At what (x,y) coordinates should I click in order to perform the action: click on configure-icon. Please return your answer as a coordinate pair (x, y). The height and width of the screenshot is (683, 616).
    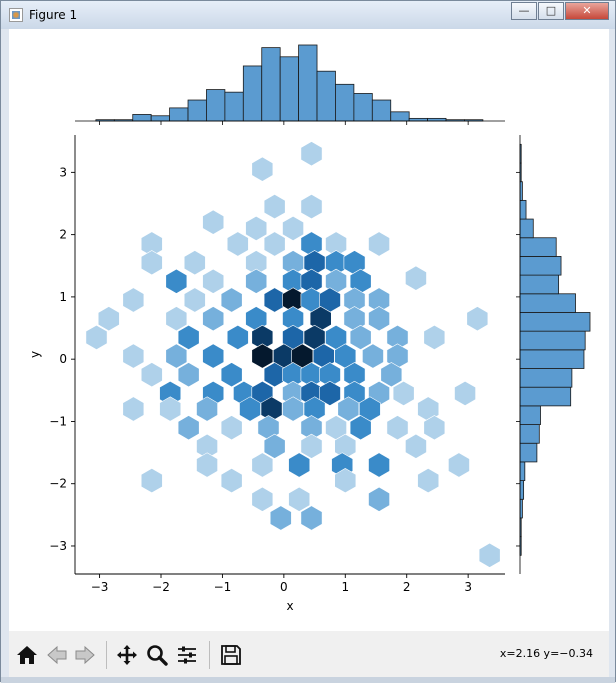
    Looking at the image, I should click on (187, 655).